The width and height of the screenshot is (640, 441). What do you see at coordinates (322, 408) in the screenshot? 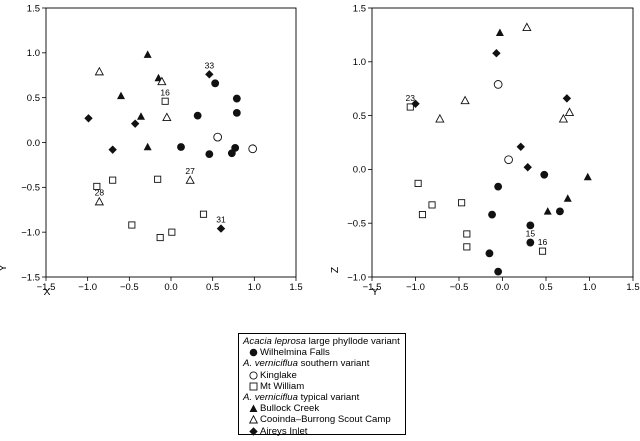
I see `legend-item-bullock-creek: Bullock Creek` at bounding box center [322, 408].